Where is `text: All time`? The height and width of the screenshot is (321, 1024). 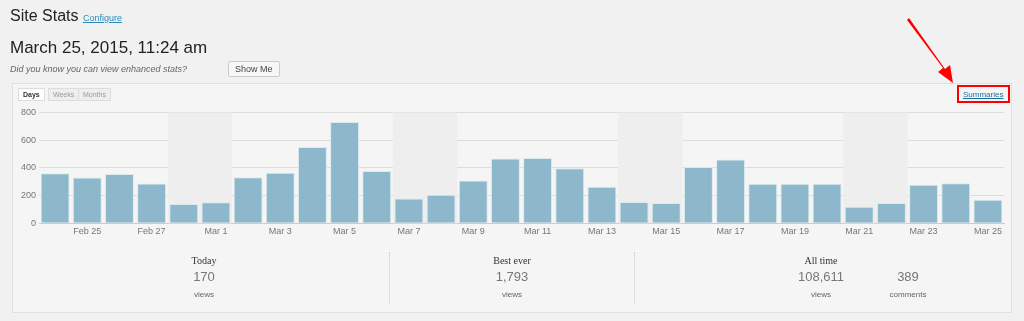 text: All time is located at coordinates (821, 260).